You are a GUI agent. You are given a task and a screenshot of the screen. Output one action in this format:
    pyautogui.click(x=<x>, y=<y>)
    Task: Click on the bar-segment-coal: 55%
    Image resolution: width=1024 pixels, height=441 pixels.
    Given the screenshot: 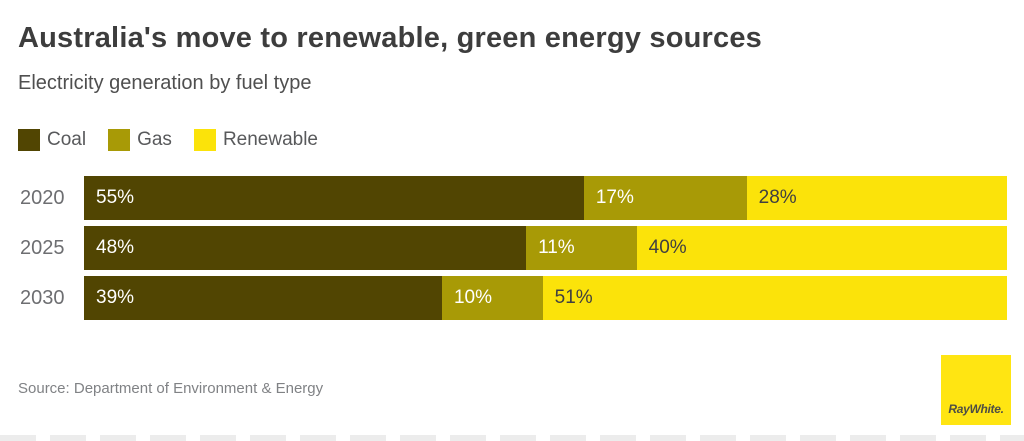 What is the action you would take?
    pyautogui.click(x=334, y=198)
    